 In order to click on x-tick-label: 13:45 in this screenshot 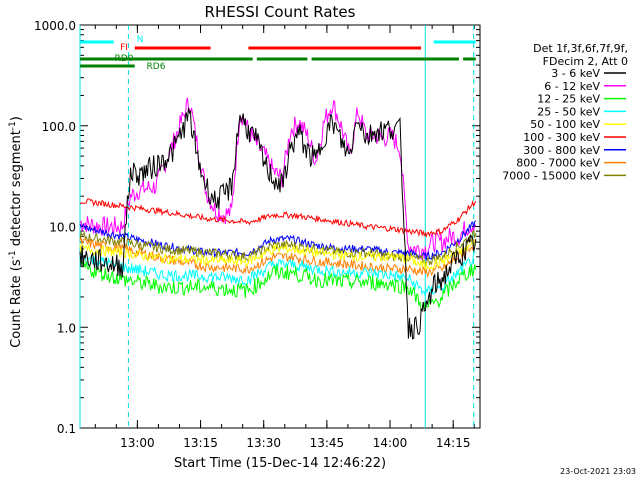, I will do `click(327, 443)`.